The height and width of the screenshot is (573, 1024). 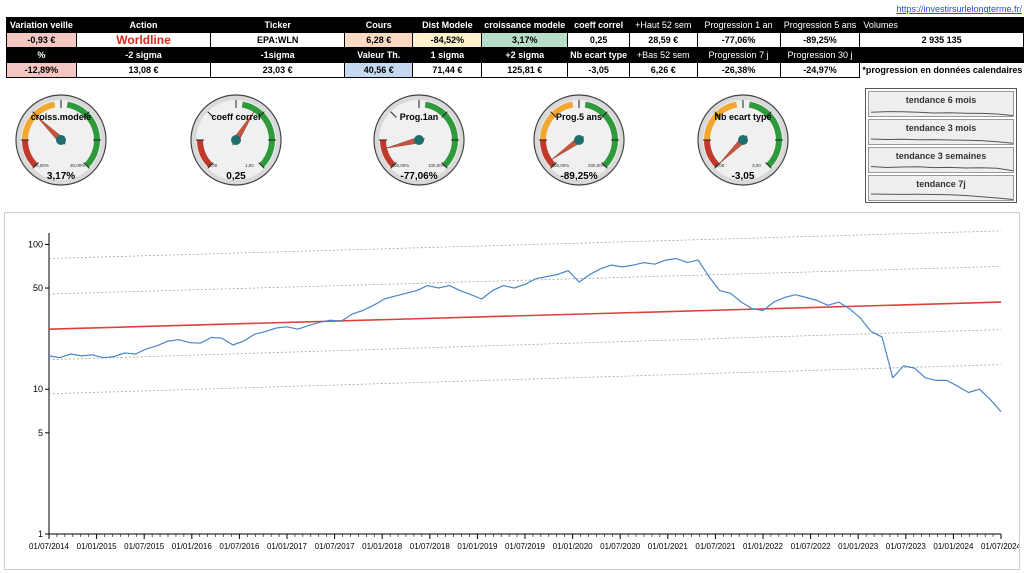 I want to click on value-cell: -12,89%, so click(x=41, y=70).